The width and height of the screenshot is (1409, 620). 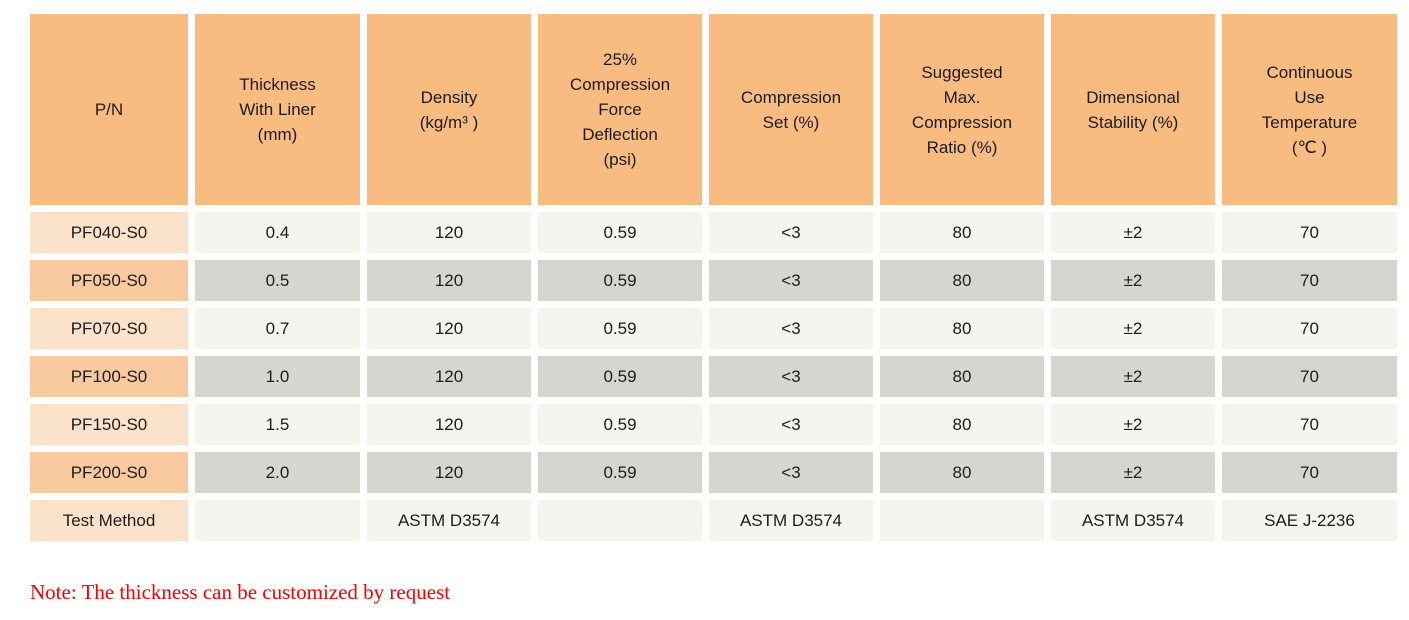 I want to click on table-row-pf070: PF070-S0 0.7 120 0.59 <3 80 ±2 70, so click(x=713, y=328).